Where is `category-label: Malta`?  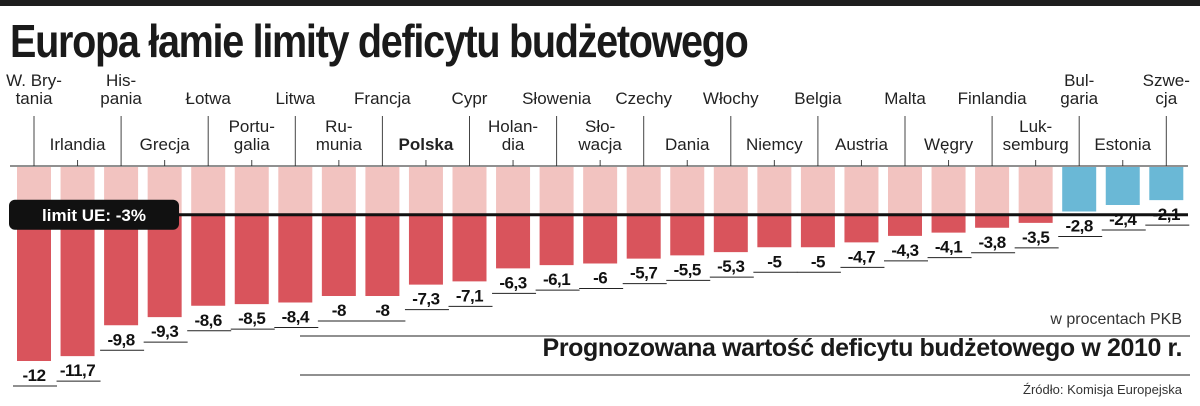
category-label: Malta is located at coordinates (905, 98).